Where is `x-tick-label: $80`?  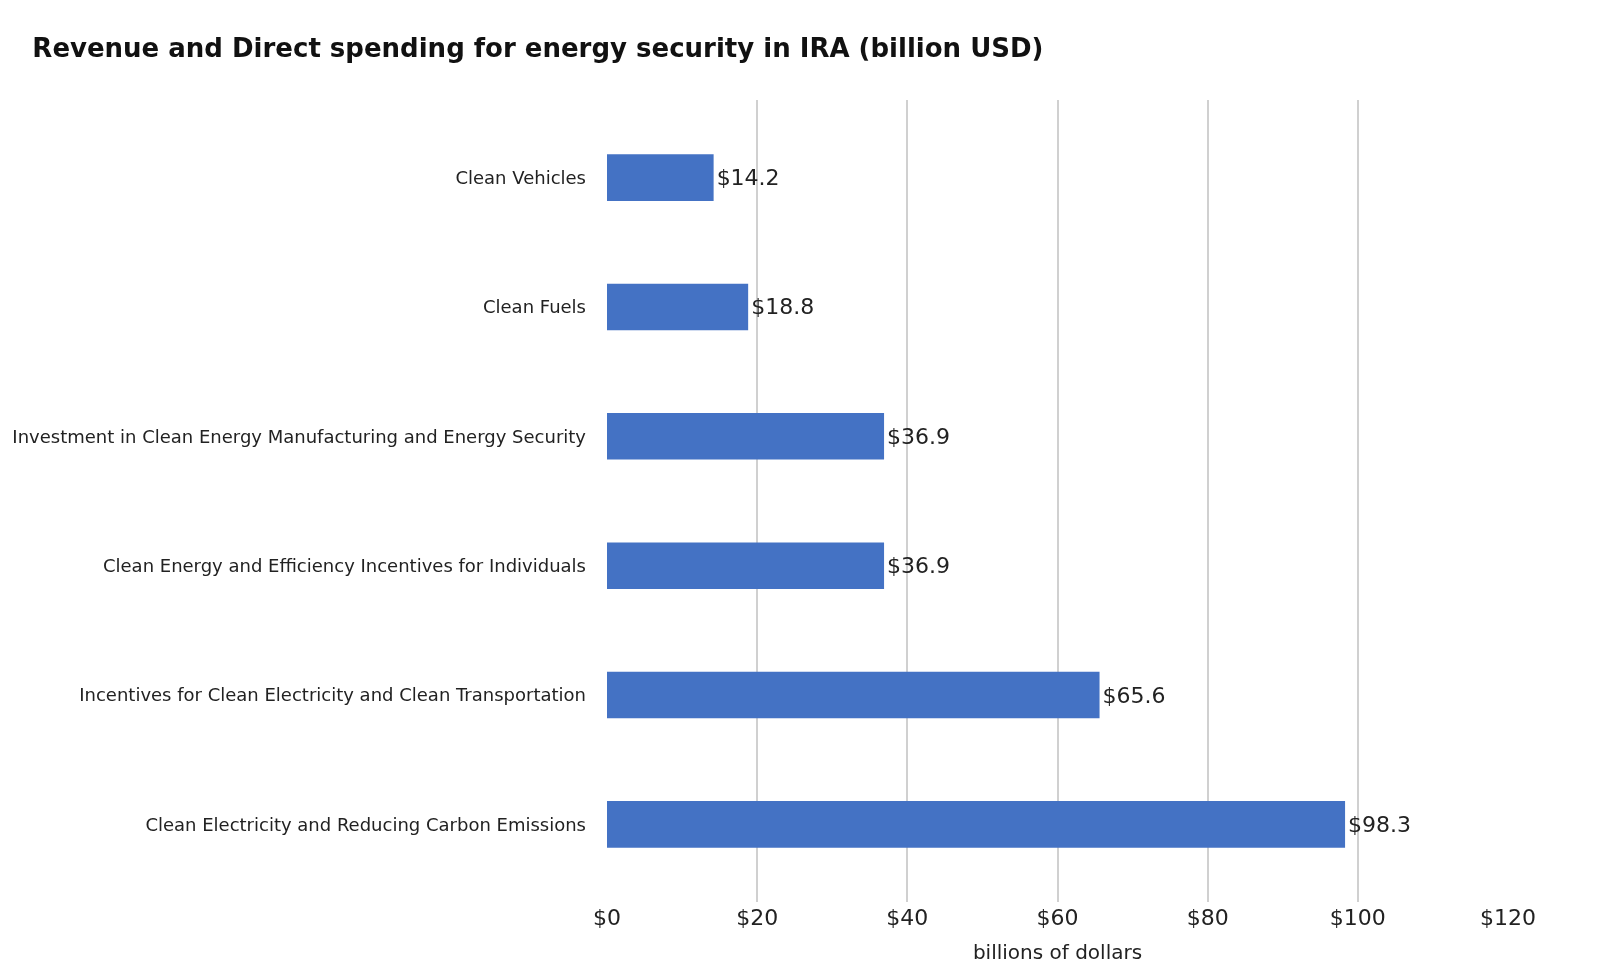 x-tick-label: $80 is located at coordinates (1207, 917).